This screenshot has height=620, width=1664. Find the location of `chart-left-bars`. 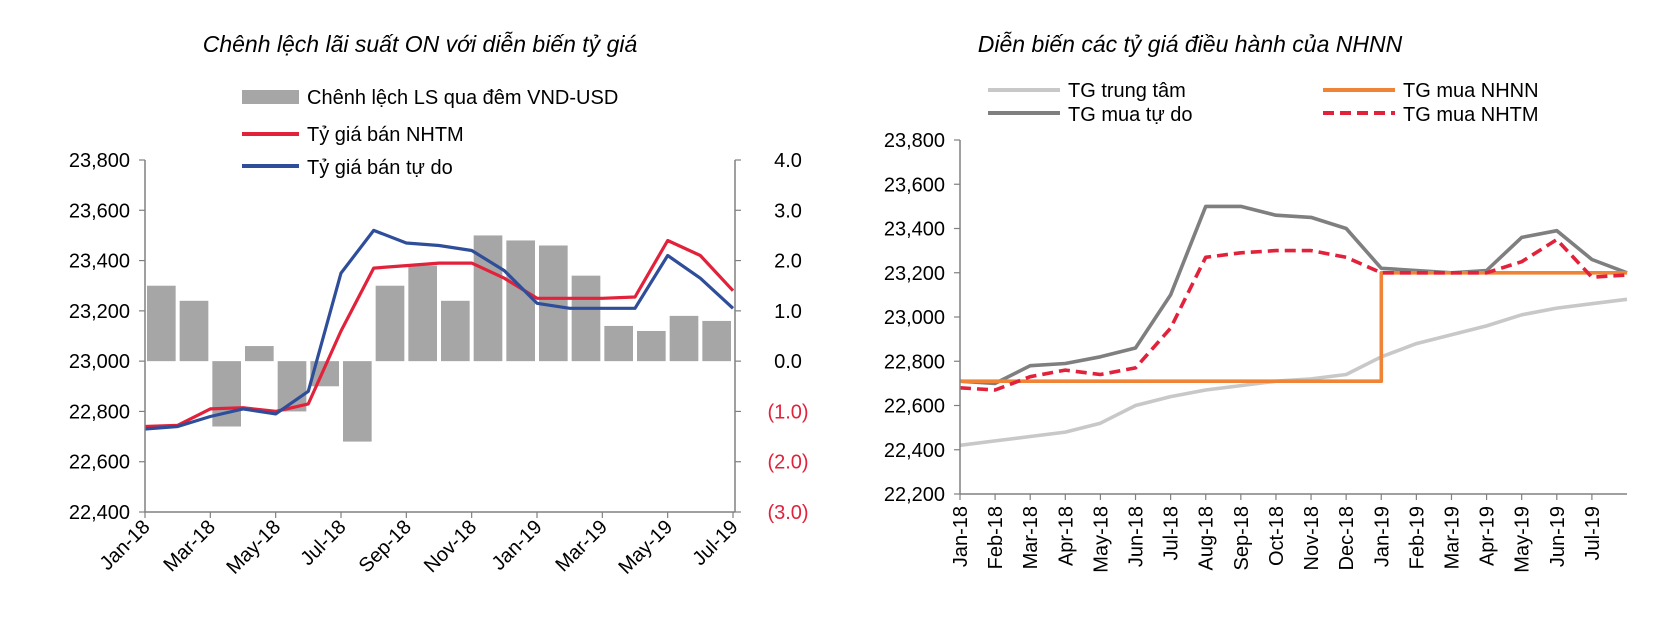

chart-left-bars is located at coordinates (439, 338).